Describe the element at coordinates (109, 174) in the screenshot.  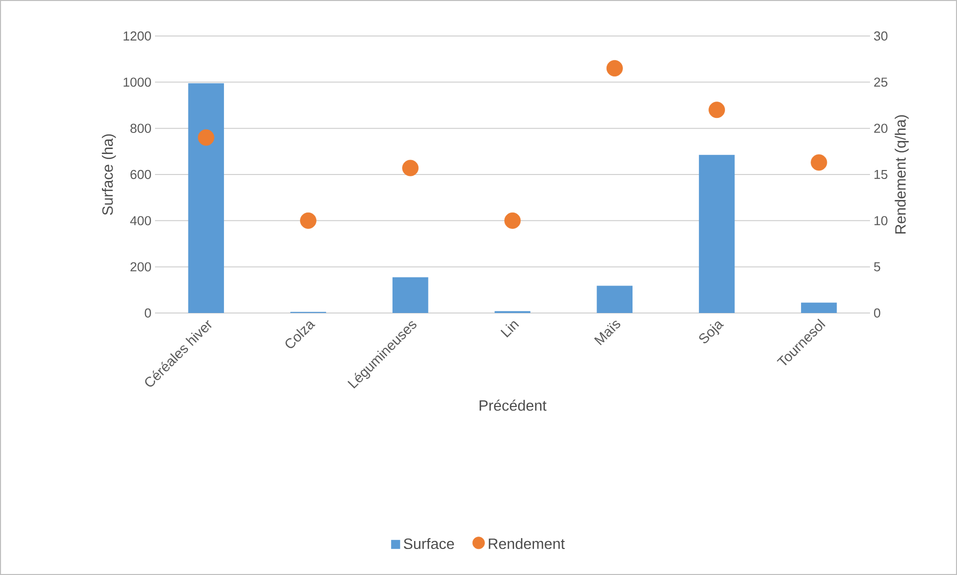
I see `y-axis-title: Surface (ha)` at that location.